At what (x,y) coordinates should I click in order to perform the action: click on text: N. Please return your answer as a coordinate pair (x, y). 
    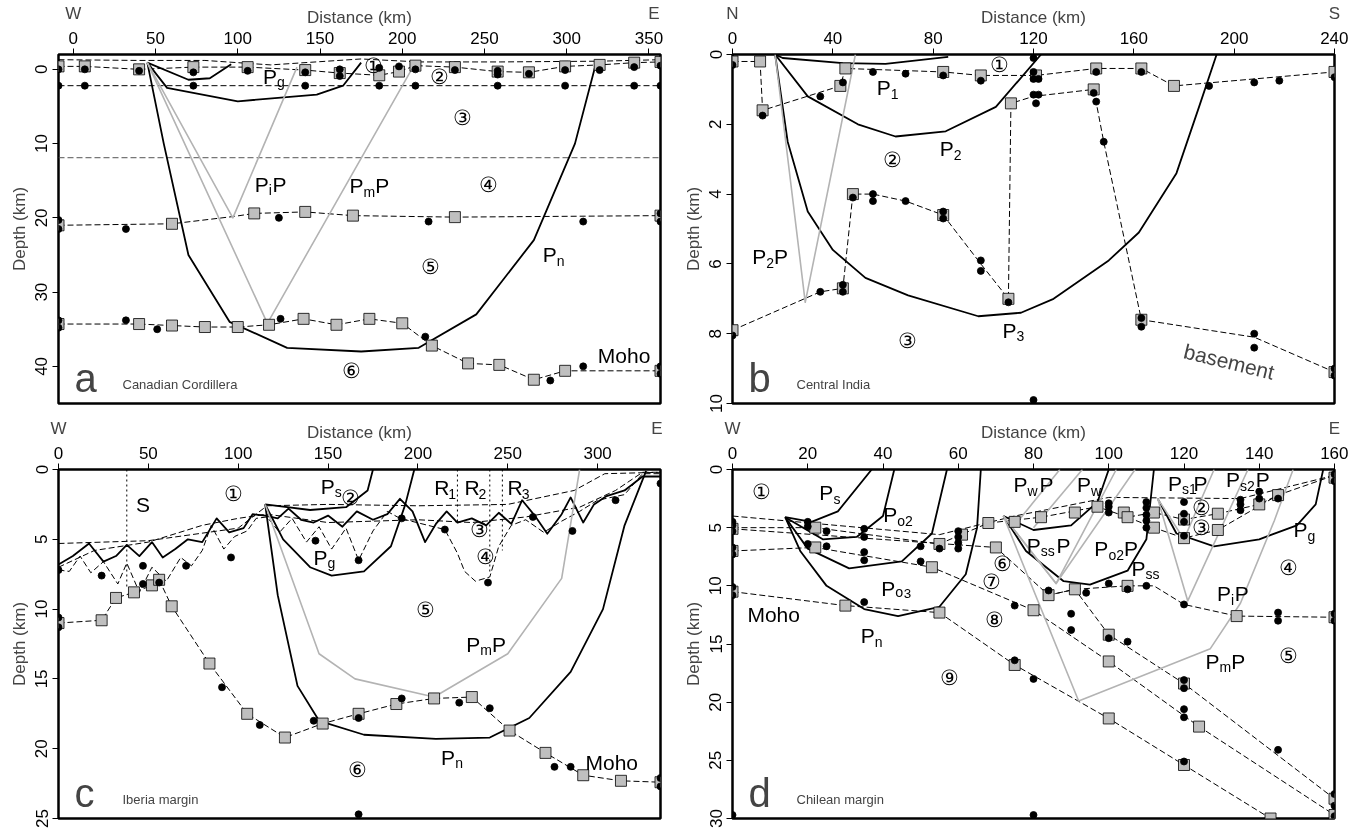
    Looking at the image, I should click on (732, 13).